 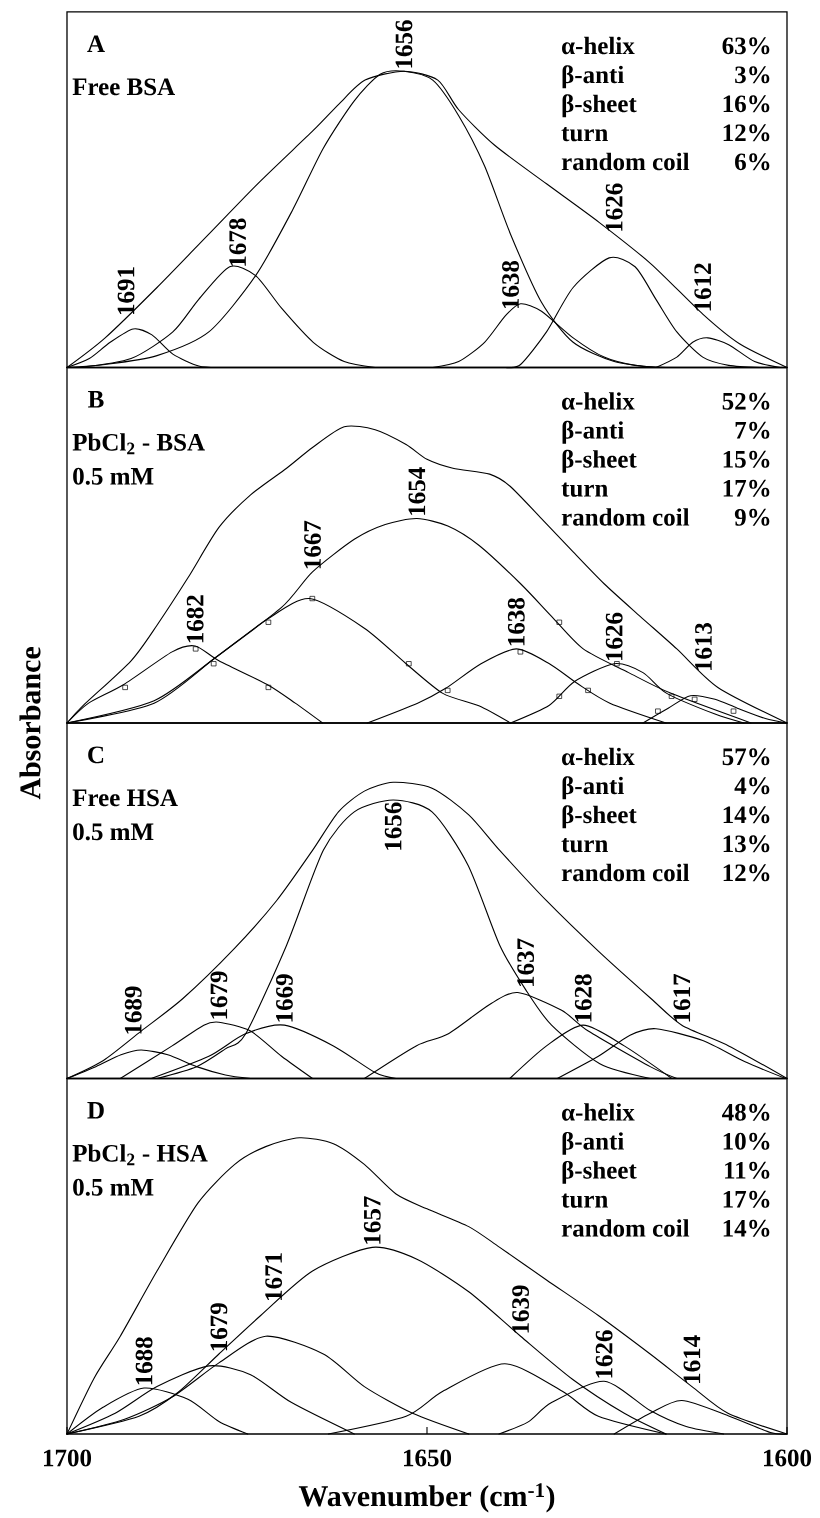 What do you see at coordinates (427, 1458) in the screenshot?
I see `x-tick-label: 1650` at bounding box center [427, 1458].